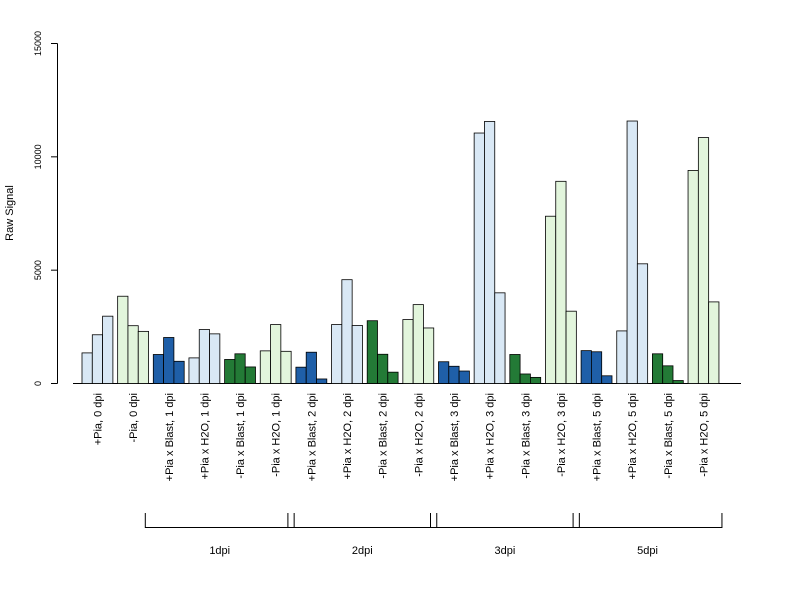 The image size is (800, 600). What do you see at coordinates (205, 436) in the screenshot?
I see `category-label: +Pia x H2O, 1 dpi` at bounding box center [205, 436].